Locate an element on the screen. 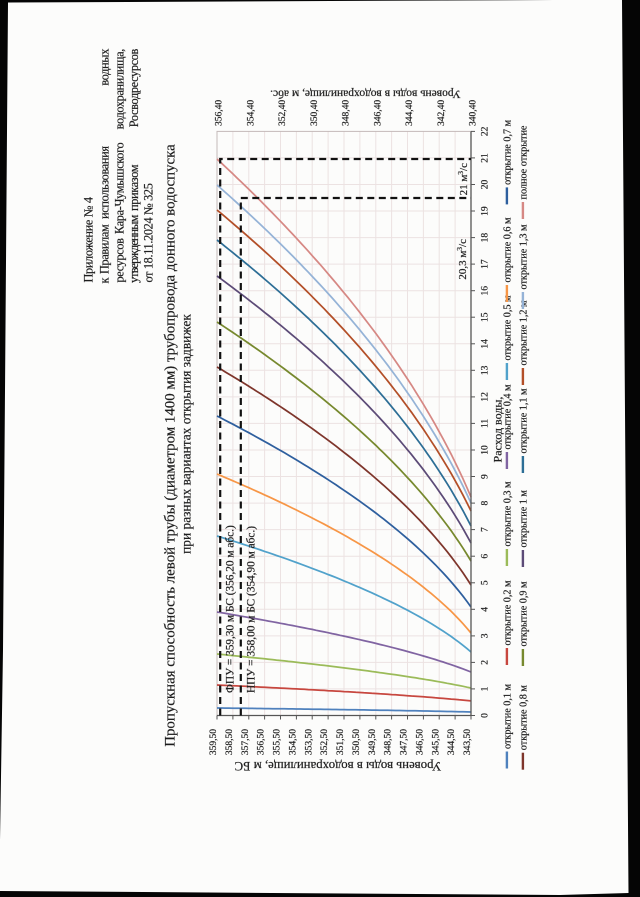  svg-text: 354,40 is located at coordinates (251, 113).